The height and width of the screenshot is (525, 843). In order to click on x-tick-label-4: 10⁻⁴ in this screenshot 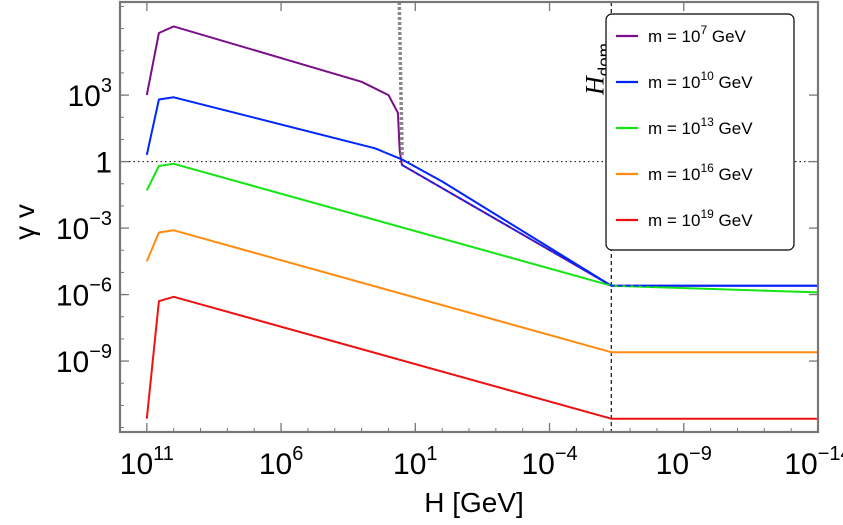, I will do `click(549, 462)`.